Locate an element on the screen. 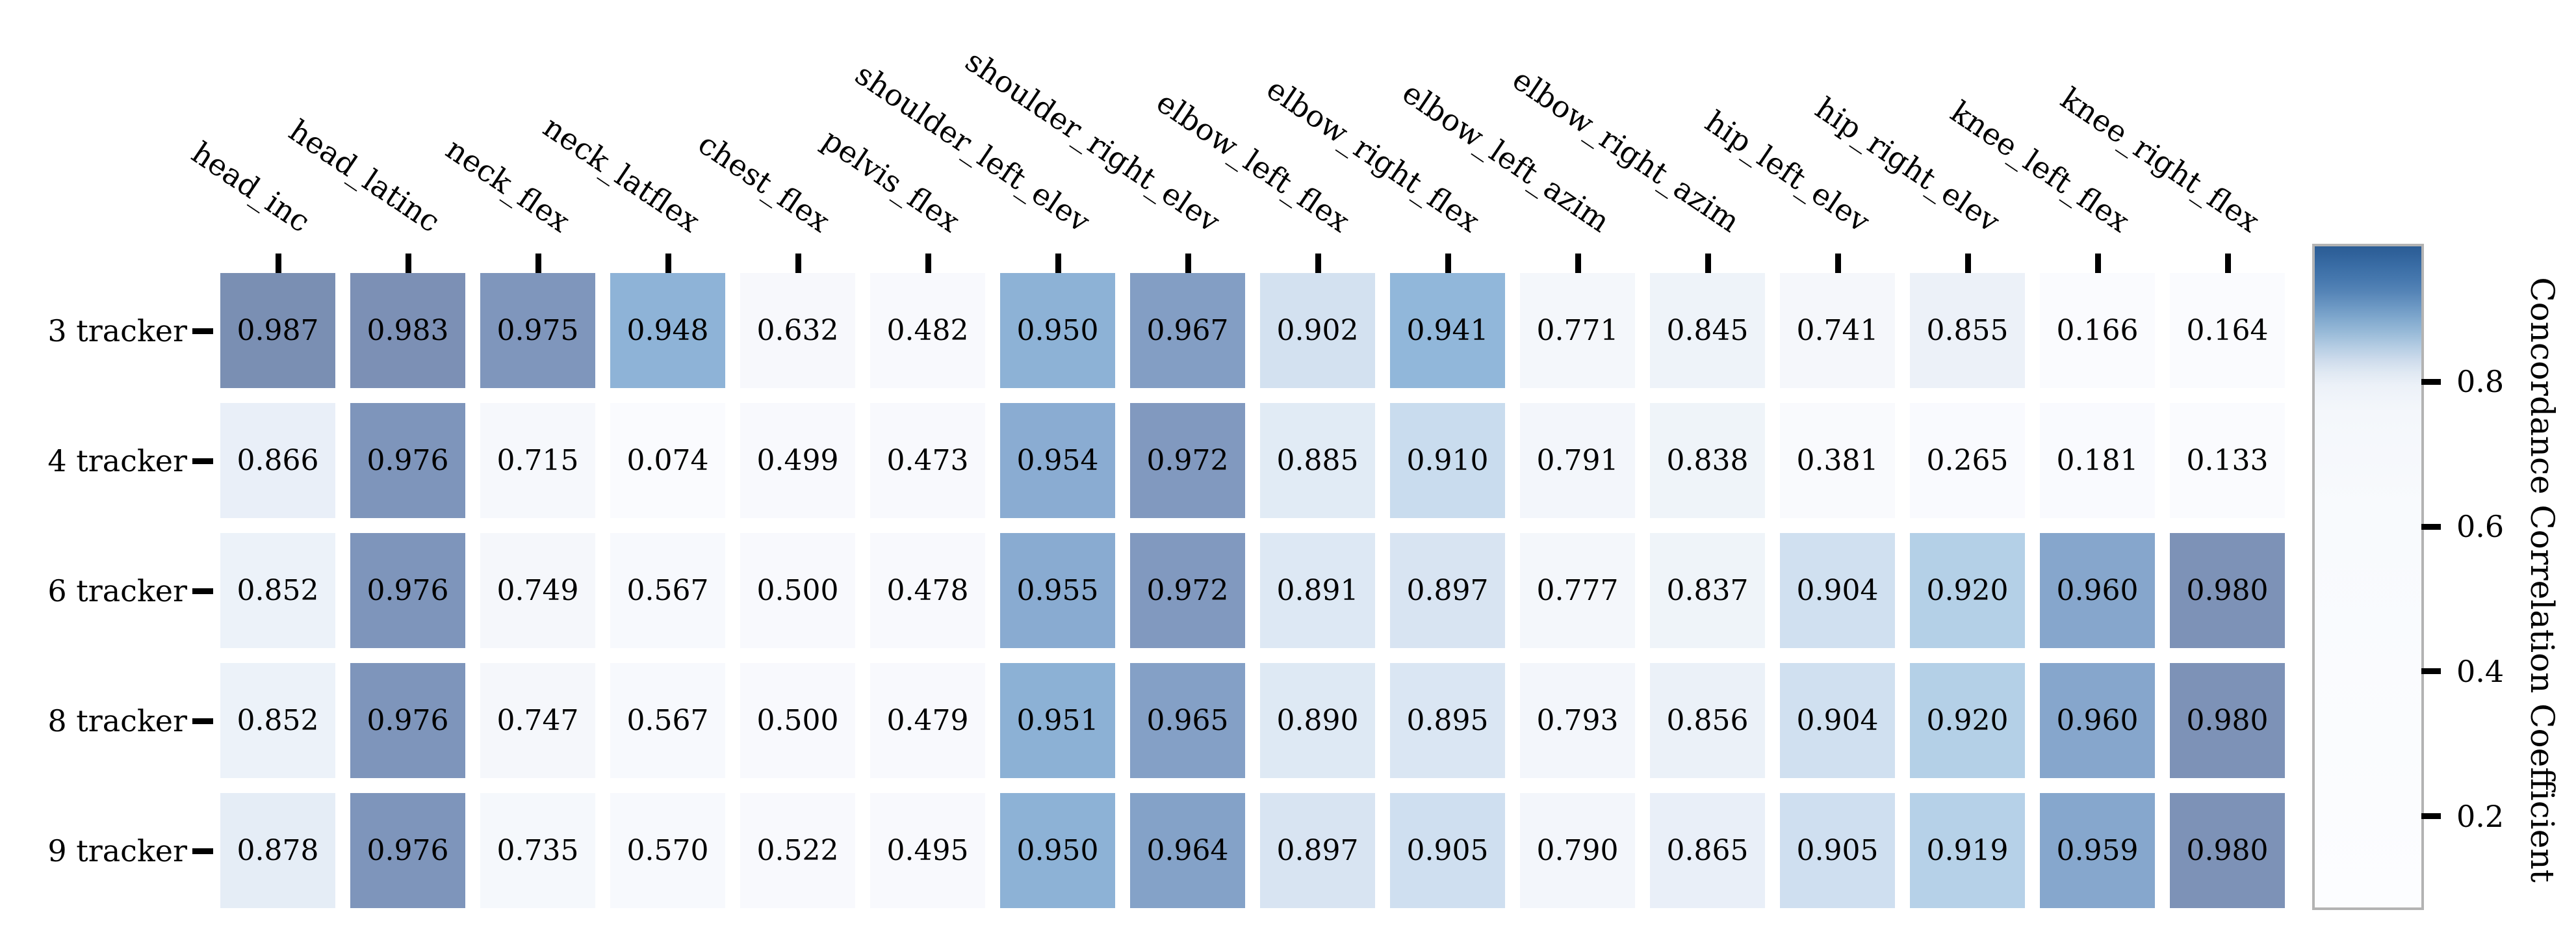 The image size is (2576, 938). heatmap-cell: 0.164 is located at coordinates (2228, 330).